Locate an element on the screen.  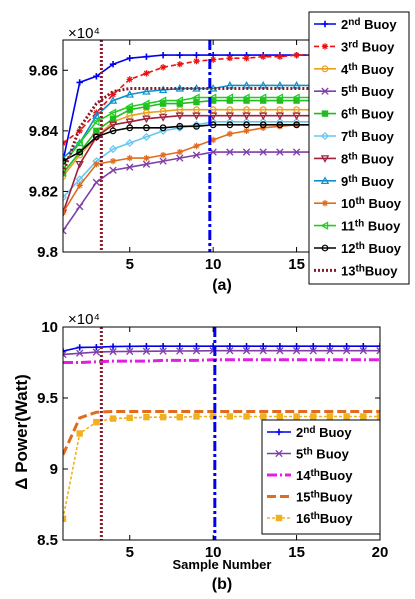
x-tick-label: 15 is located at coordinates (296, 264).